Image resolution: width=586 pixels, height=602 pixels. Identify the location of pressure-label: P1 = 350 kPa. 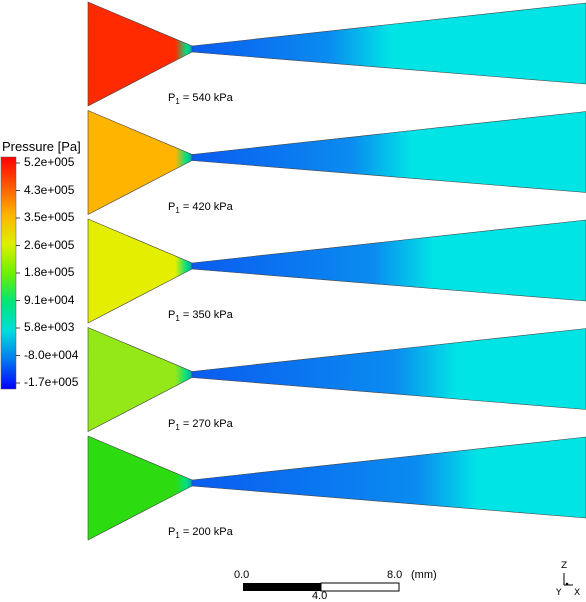
(200, 316).